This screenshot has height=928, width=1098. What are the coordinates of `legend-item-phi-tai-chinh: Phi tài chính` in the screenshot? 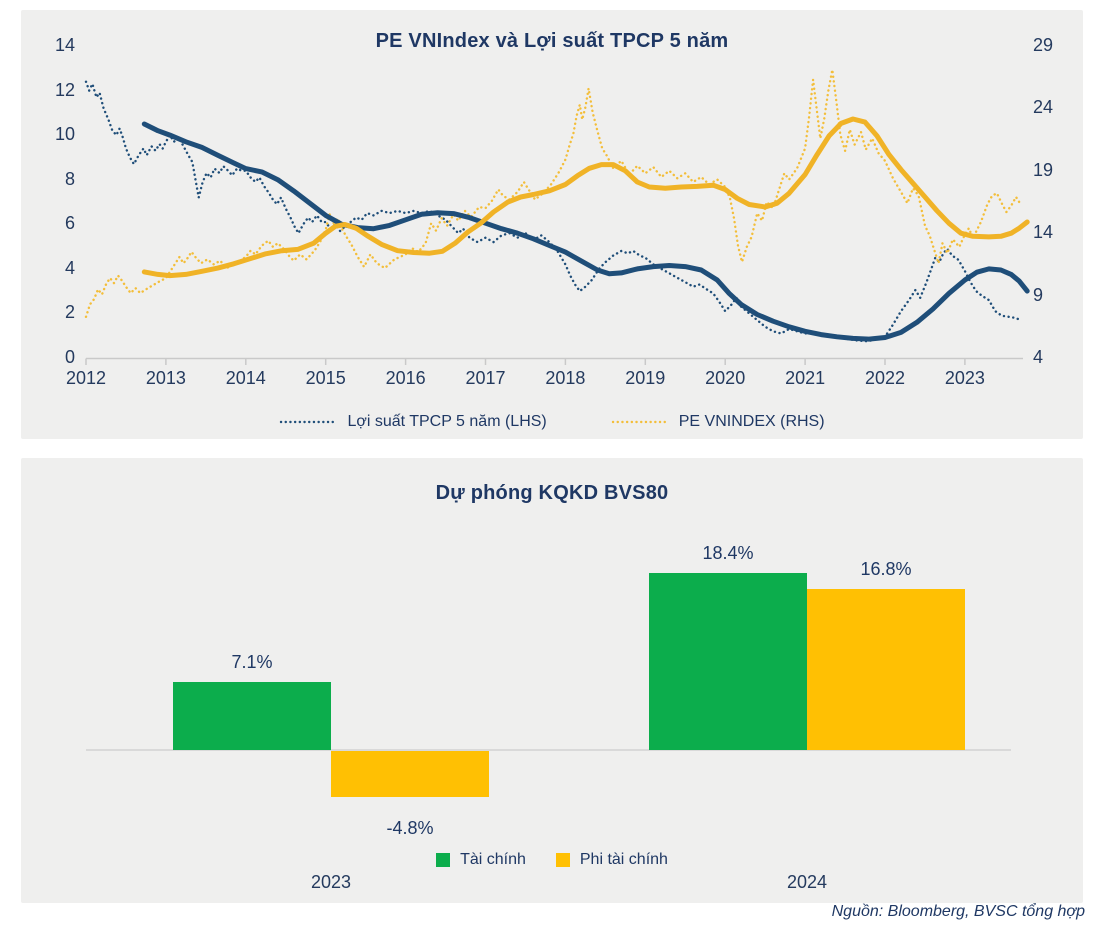 It's located at (611, 860).